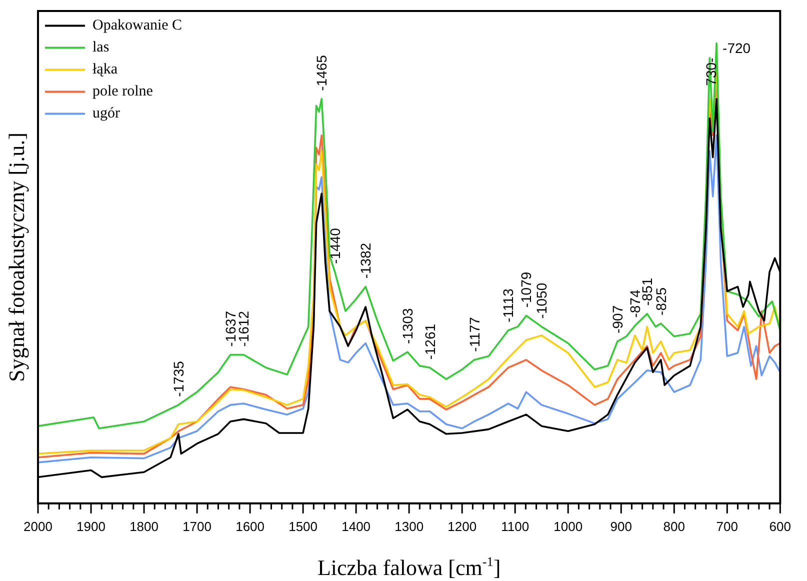  What do you see at coordinates (91, 526) in the screenshot?
I see `x-tick-label: 1900` at bounding box center [91, 526].